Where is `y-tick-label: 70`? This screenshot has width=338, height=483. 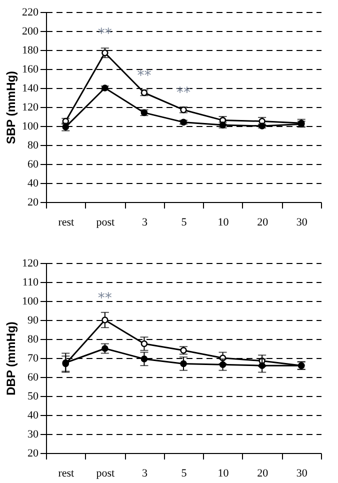 y-tick-label: 70 is located at coordinates (33, 358).